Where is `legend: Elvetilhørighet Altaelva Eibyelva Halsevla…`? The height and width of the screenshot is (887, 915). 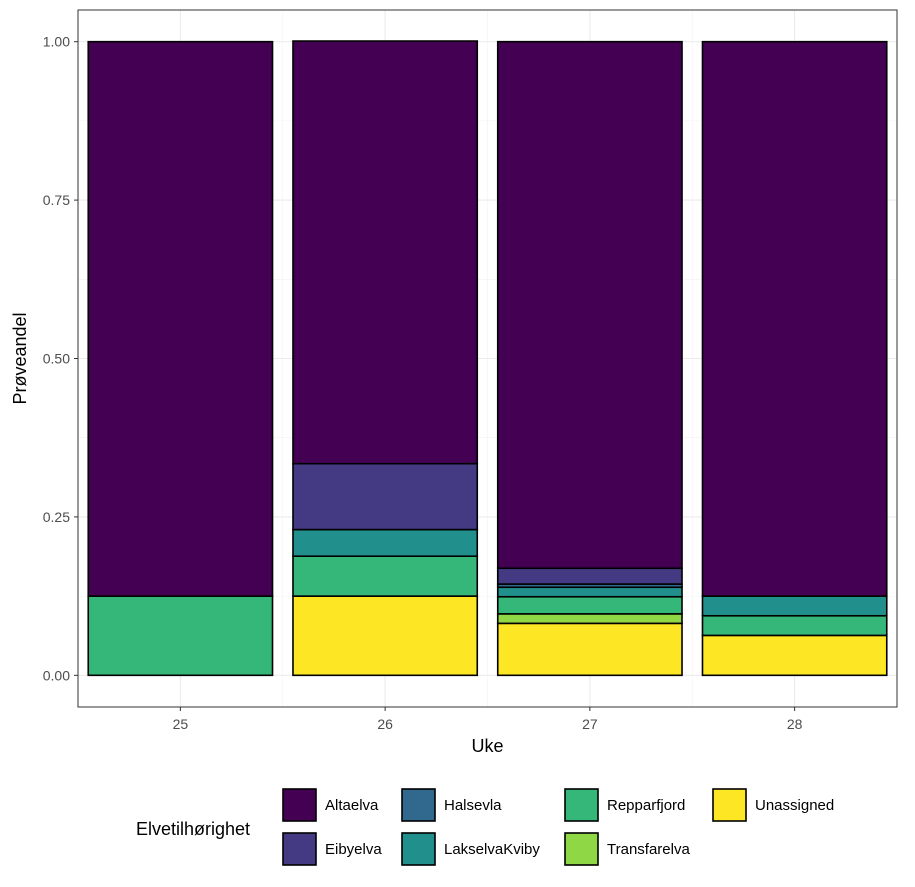 legend: Elvetilhørighet Altaelva Eibyelva Halsevla… is located at coordinates (485, 827).